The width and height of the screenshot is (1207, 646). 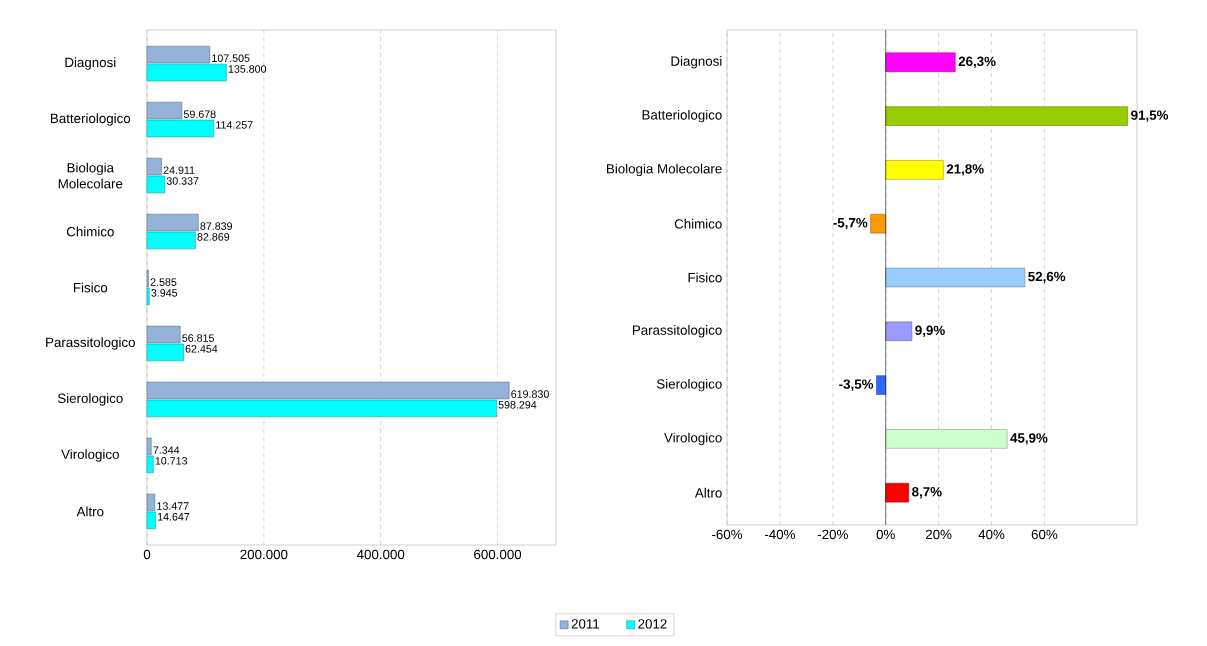 I want to click on data-label: 13.477, so click(x=173, y=506).